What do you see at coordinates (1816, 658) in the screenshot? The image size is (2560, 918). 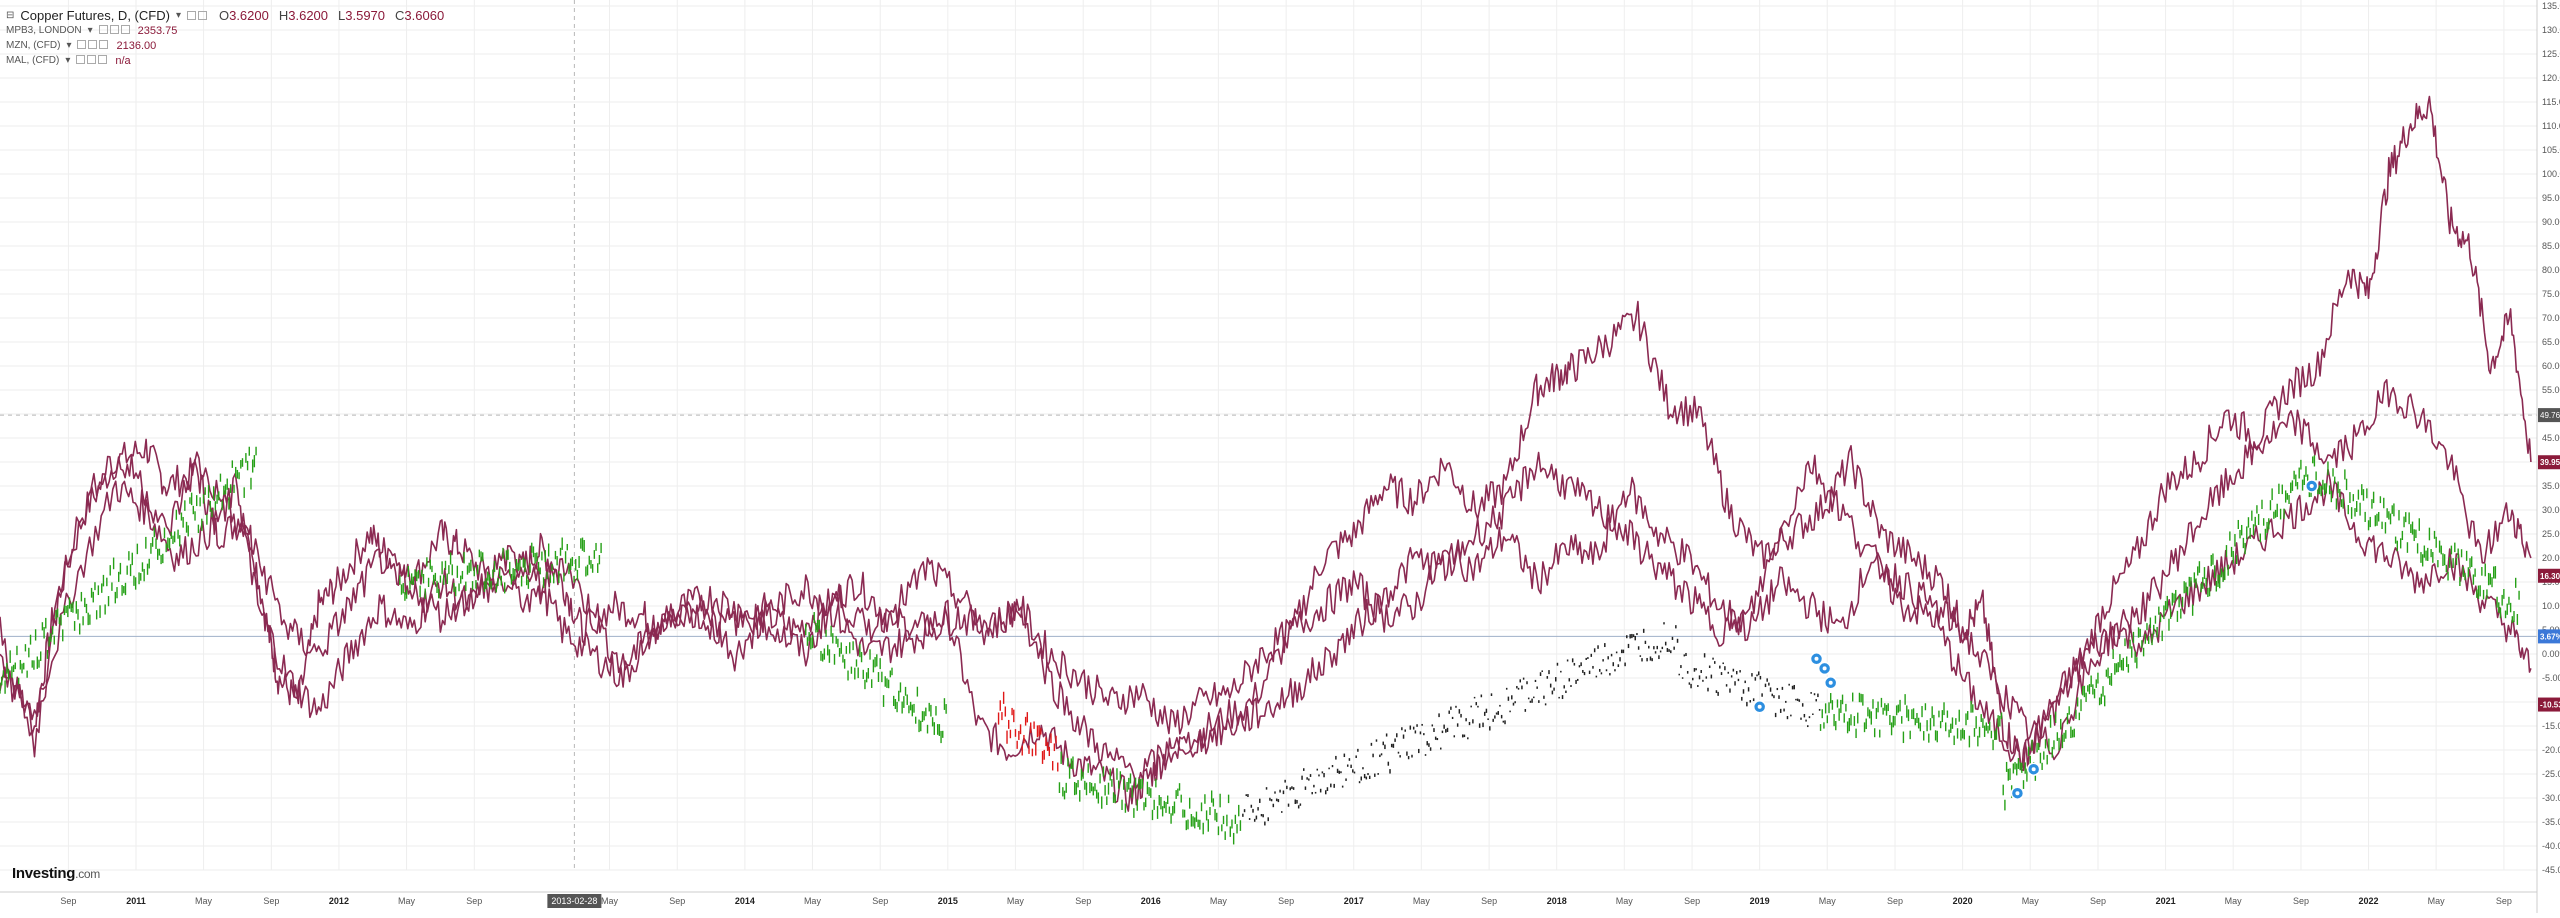 I see `event-marker-center` at bounding box center [1816, 658].